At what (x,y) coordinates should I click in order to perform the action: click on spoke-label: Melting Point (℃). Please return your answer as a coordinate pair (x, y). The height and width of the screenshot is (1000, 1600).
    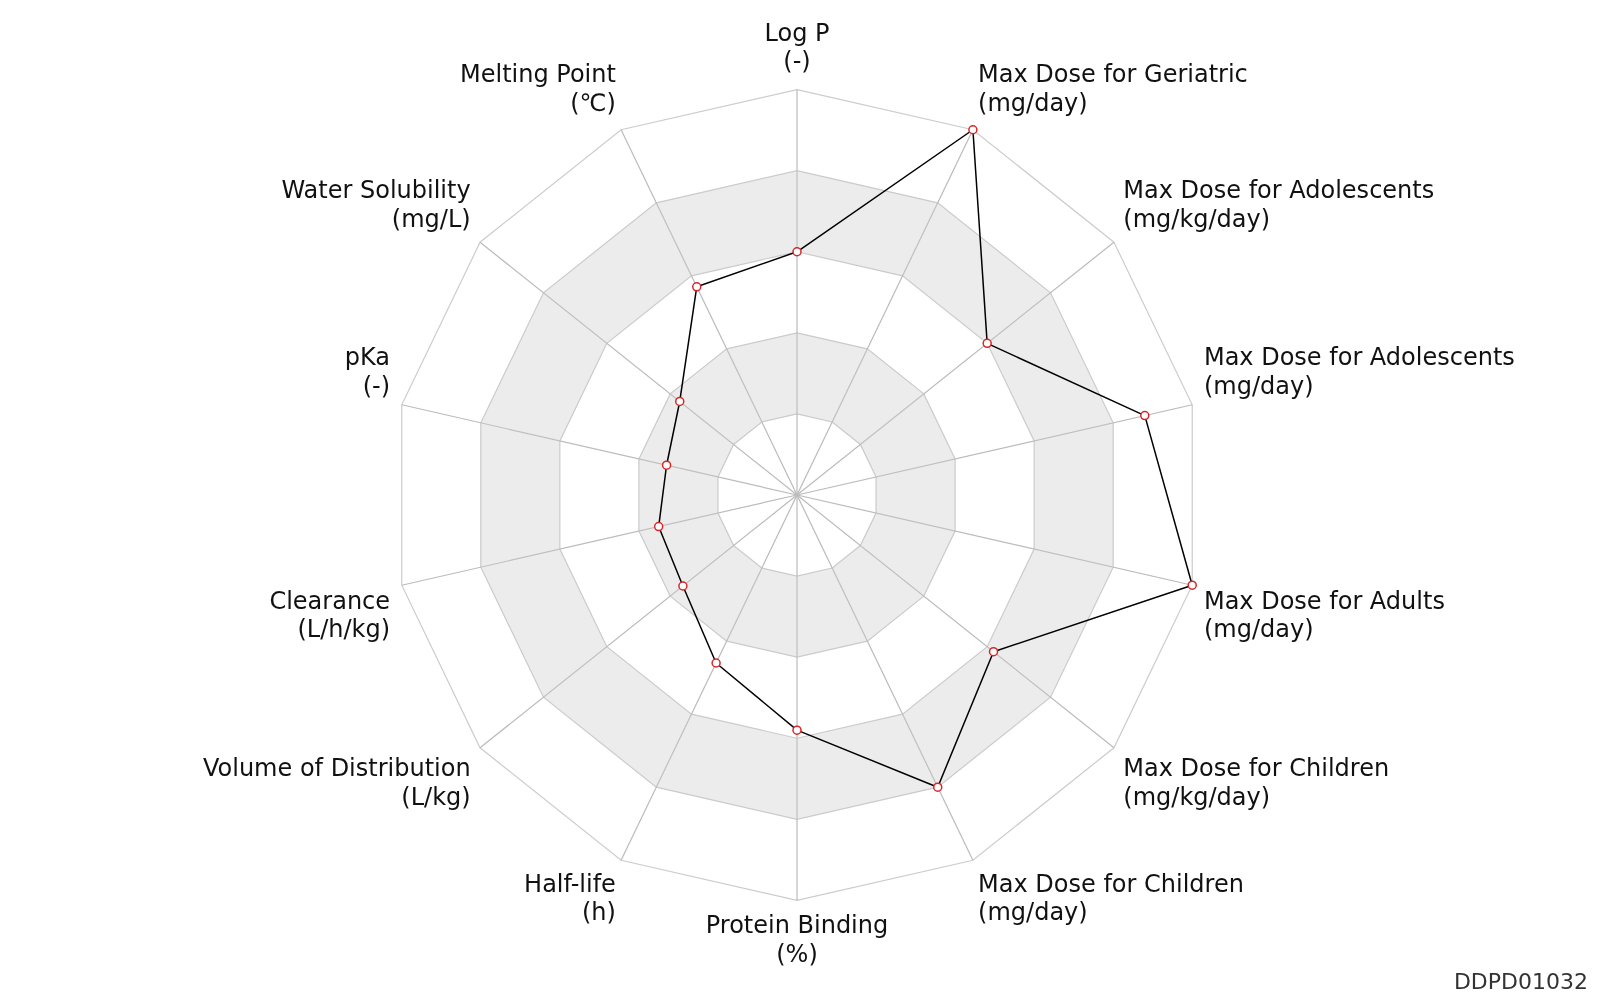
    Looking at the image, I should click on (538, 88).